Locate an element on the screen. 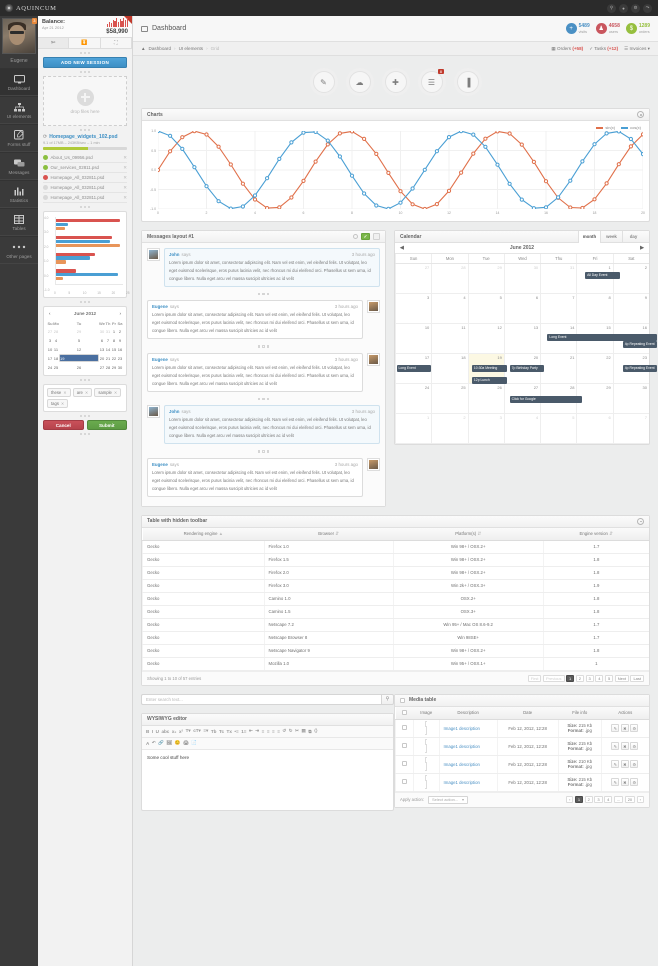 The image size is (658, 966). calendar-cell: 20 is located at coordinates (522, 369).